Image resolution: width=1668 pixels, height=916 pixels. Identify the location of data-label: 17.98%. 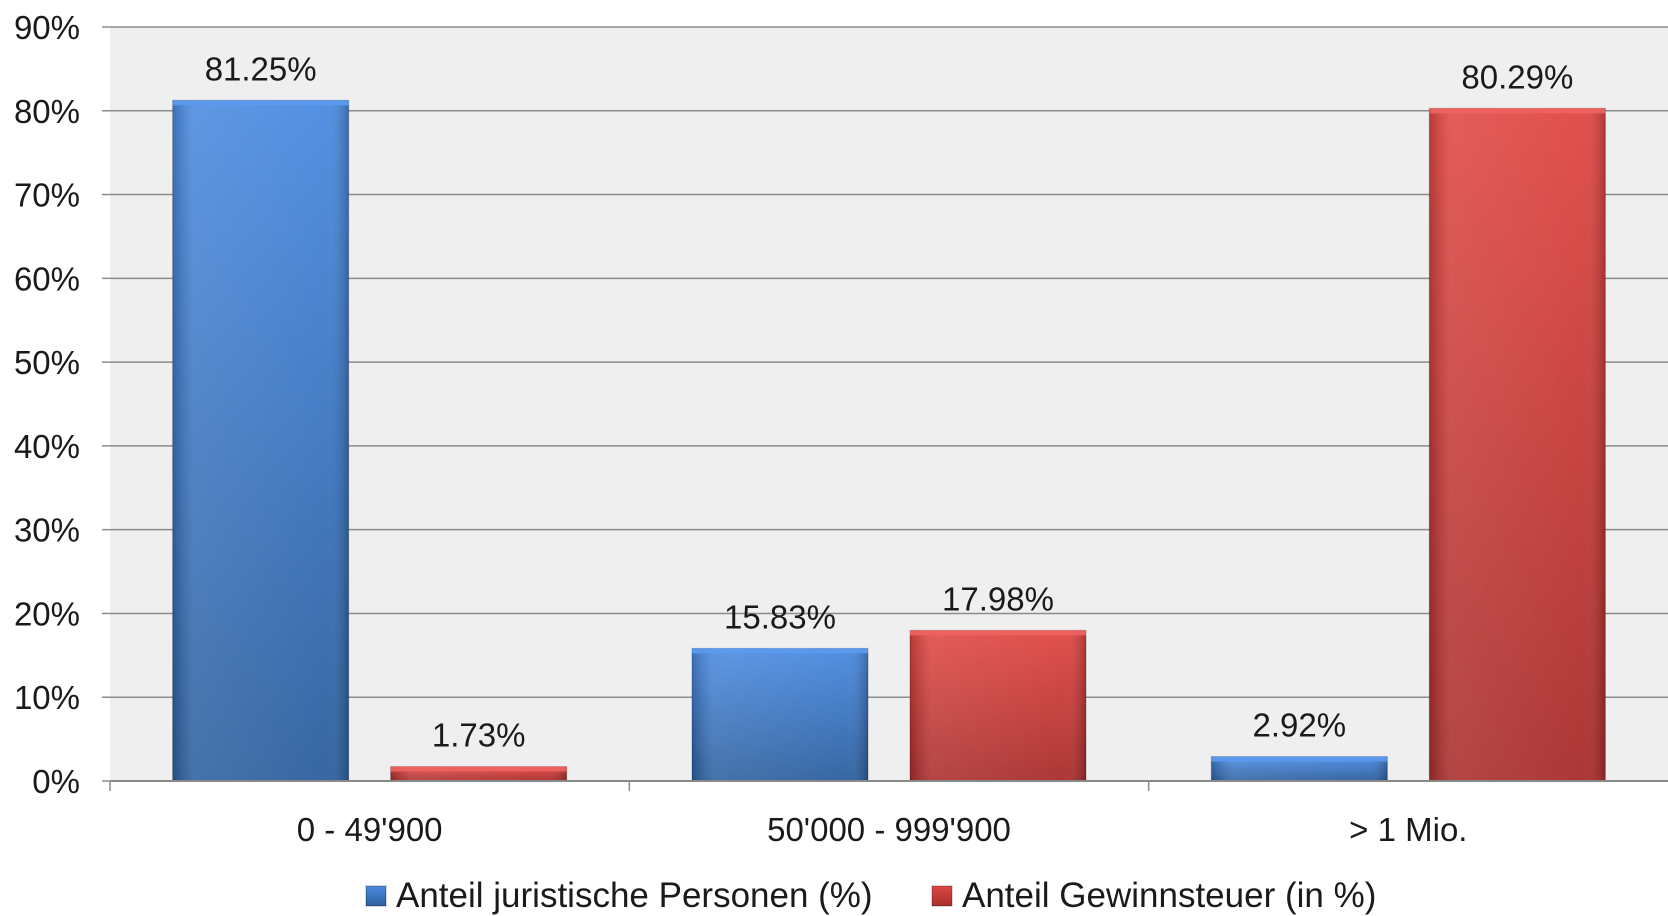
(998, 598).